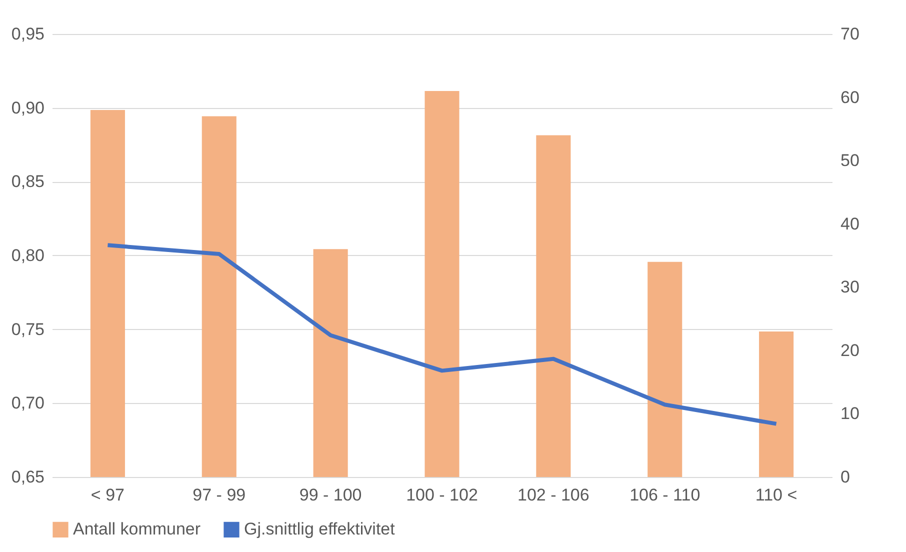  I want to click on legend-label: Antall kommuner, so click(137, 529).